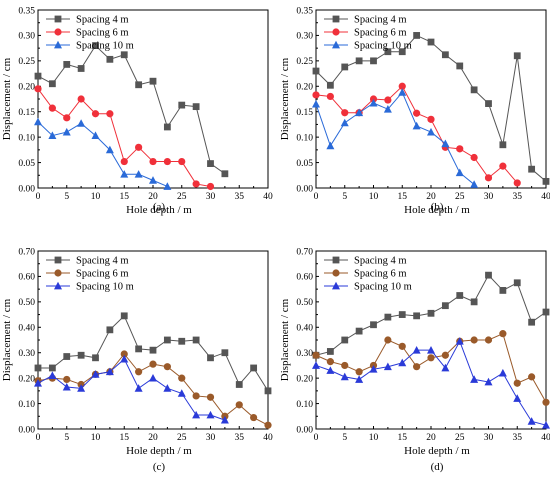 The width and height of the screenshot is (550, 484). Describe the element at coordinates (26, 113) in the screenshot. I see `y-tick-label: 0.15` at that location.